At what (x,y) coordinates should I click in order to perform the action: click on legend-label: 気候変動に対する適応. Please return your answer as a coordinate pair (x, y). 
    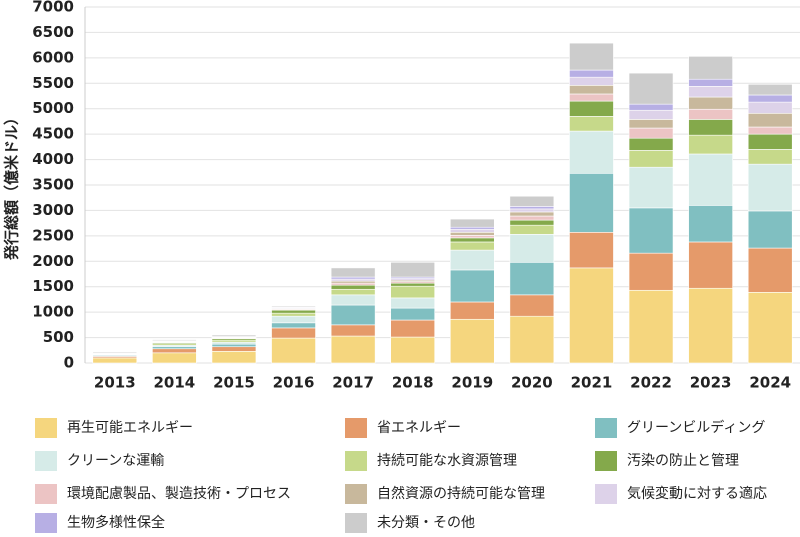
    Looking at the image, I should click on (697, 493).